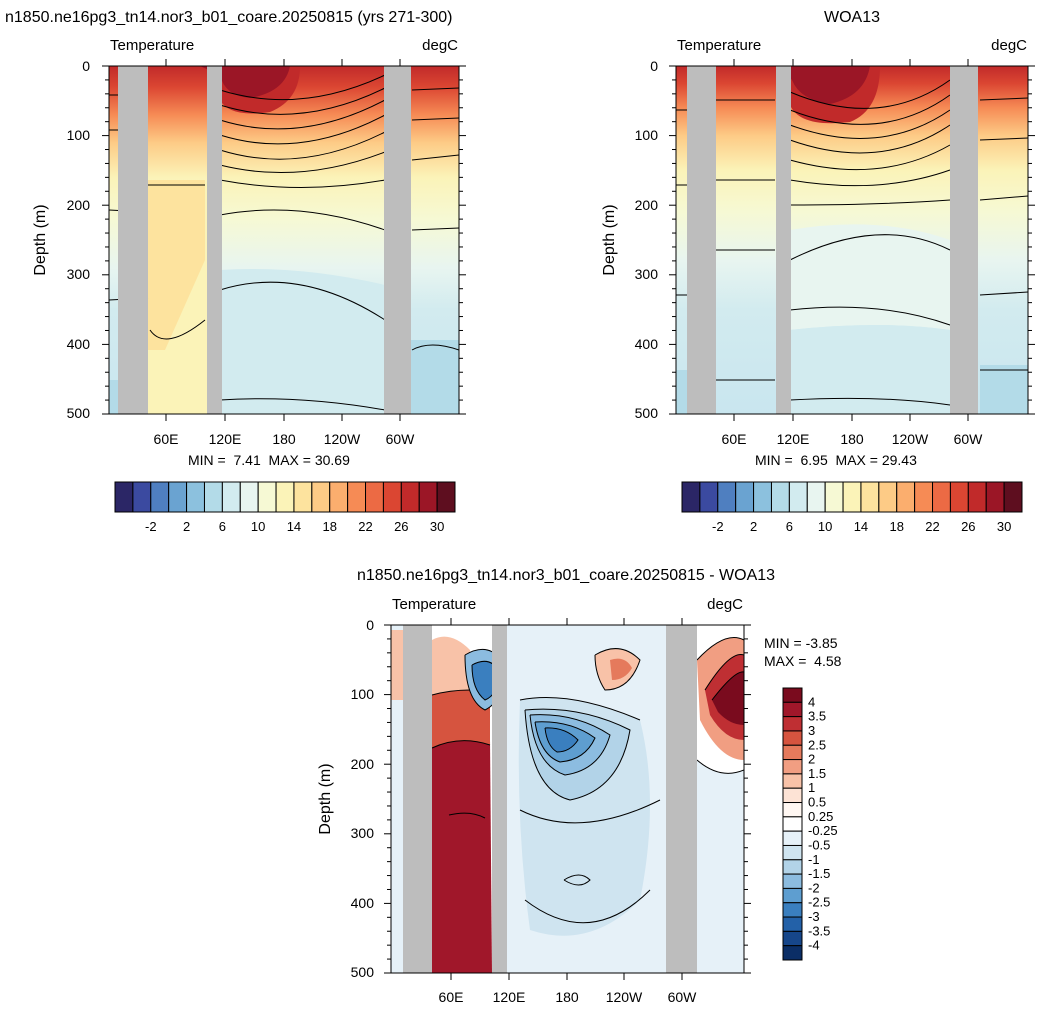 The width and height of the screenshot is (1042, 1012). Describe the element at coordinates (647, 239) in the screenshot. I see `panel-obs-y-ticks: 0 100 200 300 400 500` at that location.